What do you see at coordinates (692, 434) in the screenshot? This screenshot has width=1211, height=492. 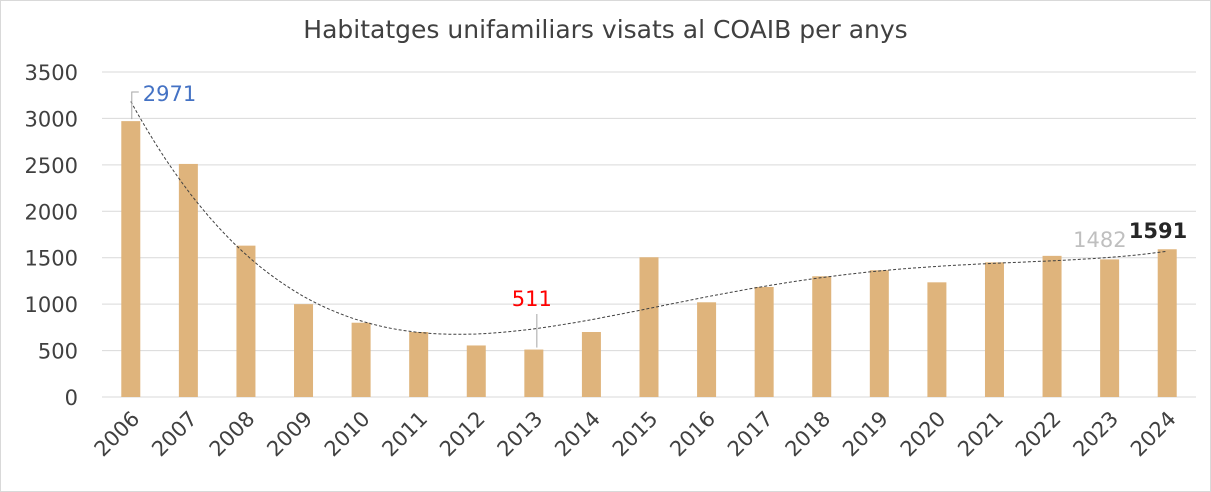 I see `x-tick-label: 2016` at bounding box center [692, 434].